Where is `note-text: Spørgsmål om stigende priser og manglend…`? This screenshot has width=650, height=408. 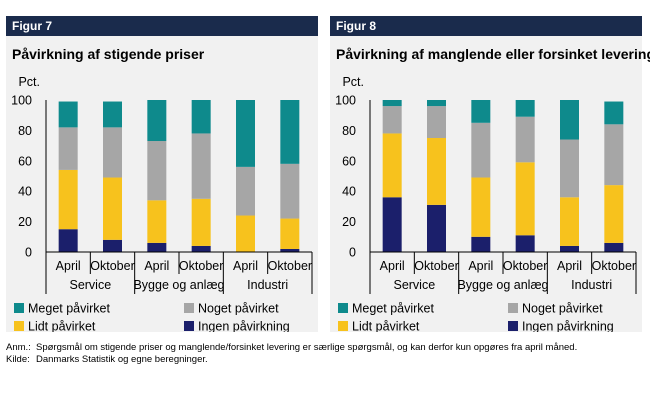 note-text: Spørgsmål om stigende priser og manglend… is located at coordinates (307, 347).